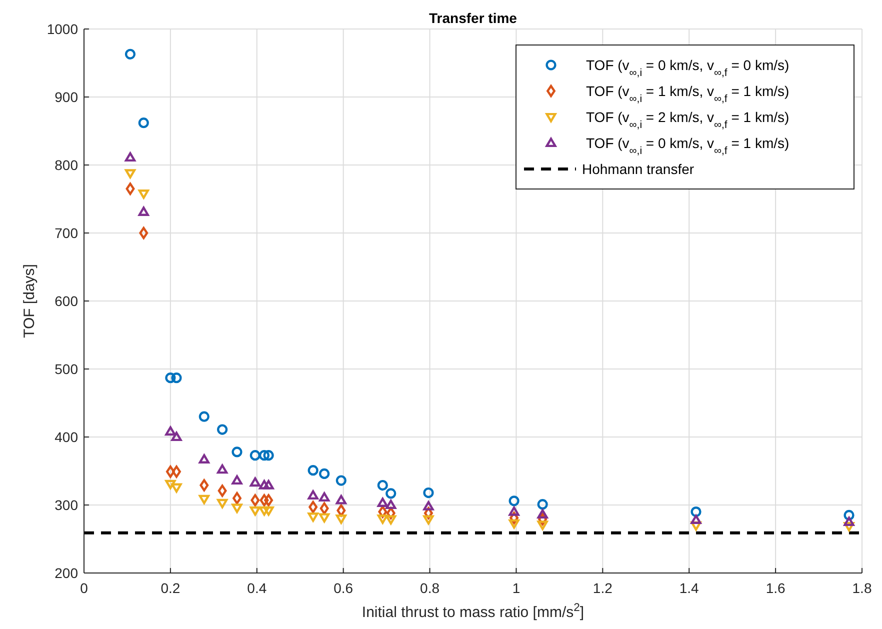 The width and height of the screenshot is (882, 629). What do you see at coordinates (473, 18) in the screenshot?
I see `chart-title: Transfer time` at bounding box center [473, 18].